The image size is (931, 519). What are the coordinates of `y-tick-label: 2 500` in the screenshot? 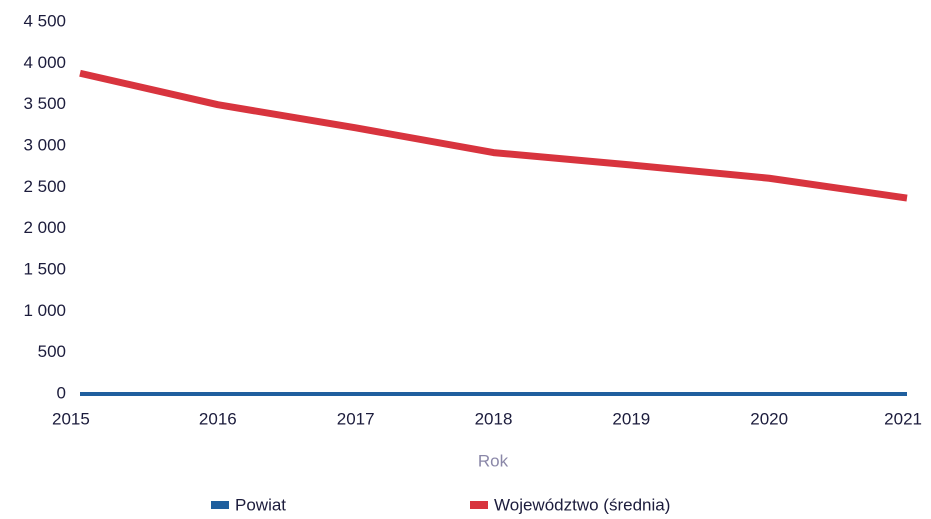 It's located at (44, 186).